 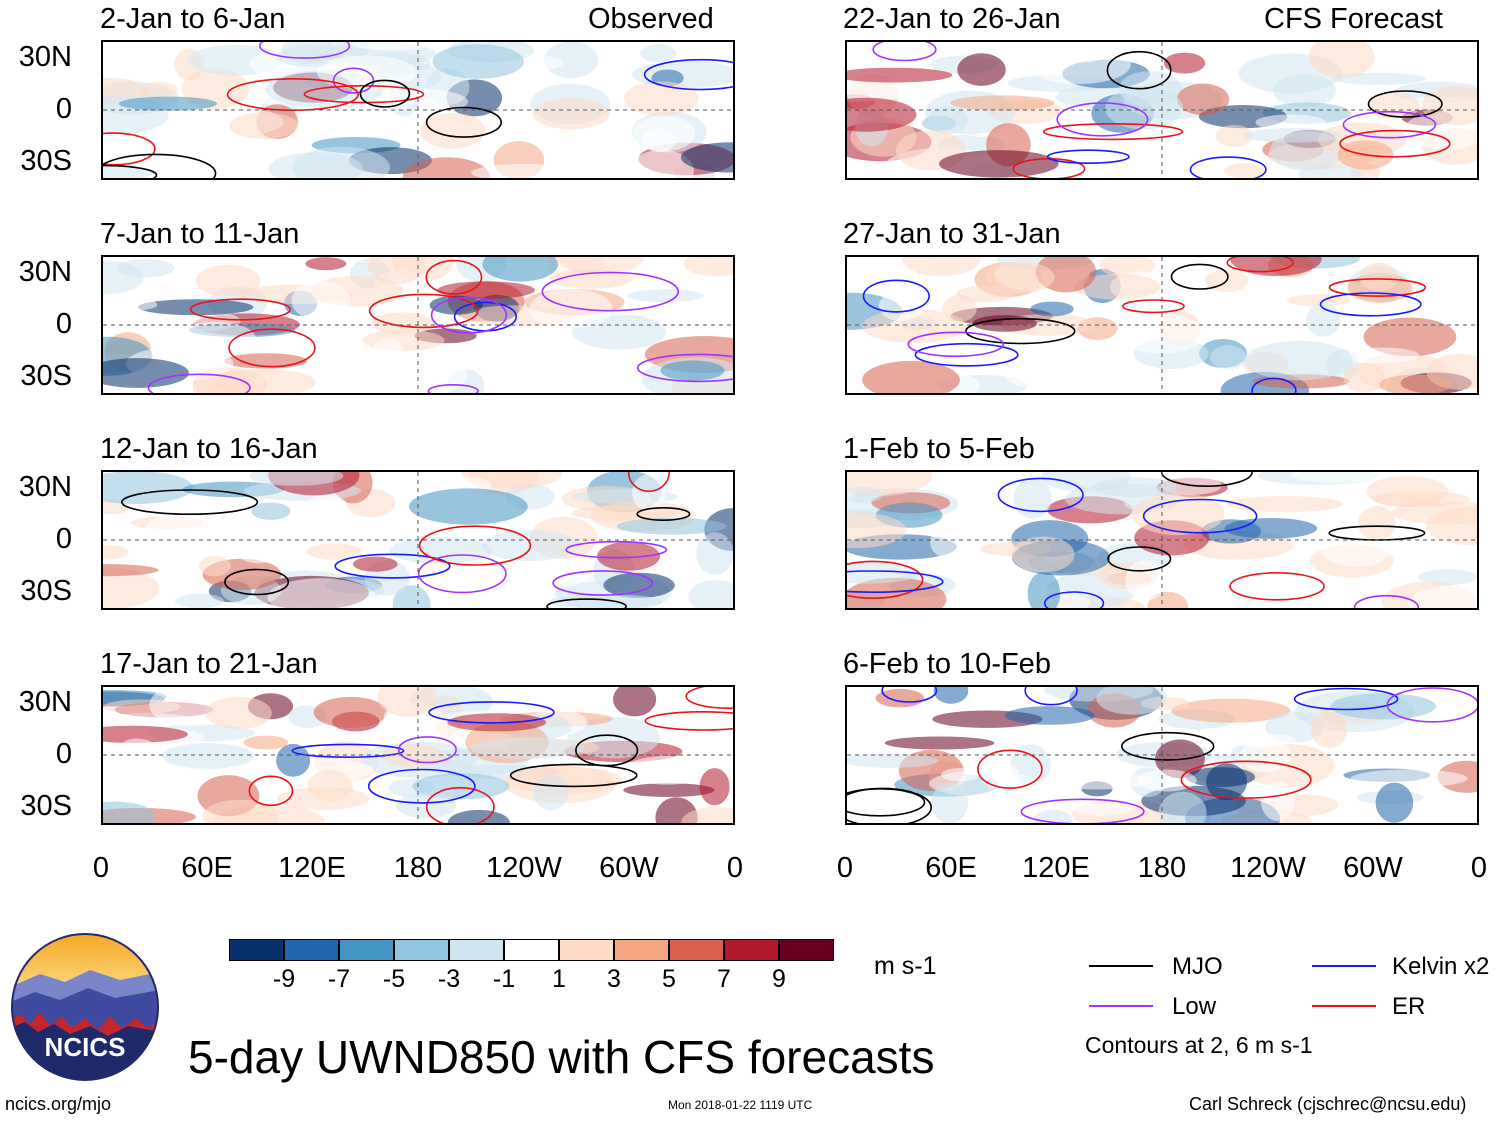 I want to click on legend-label-mjo: MJO, so click(x=1197, y=966).